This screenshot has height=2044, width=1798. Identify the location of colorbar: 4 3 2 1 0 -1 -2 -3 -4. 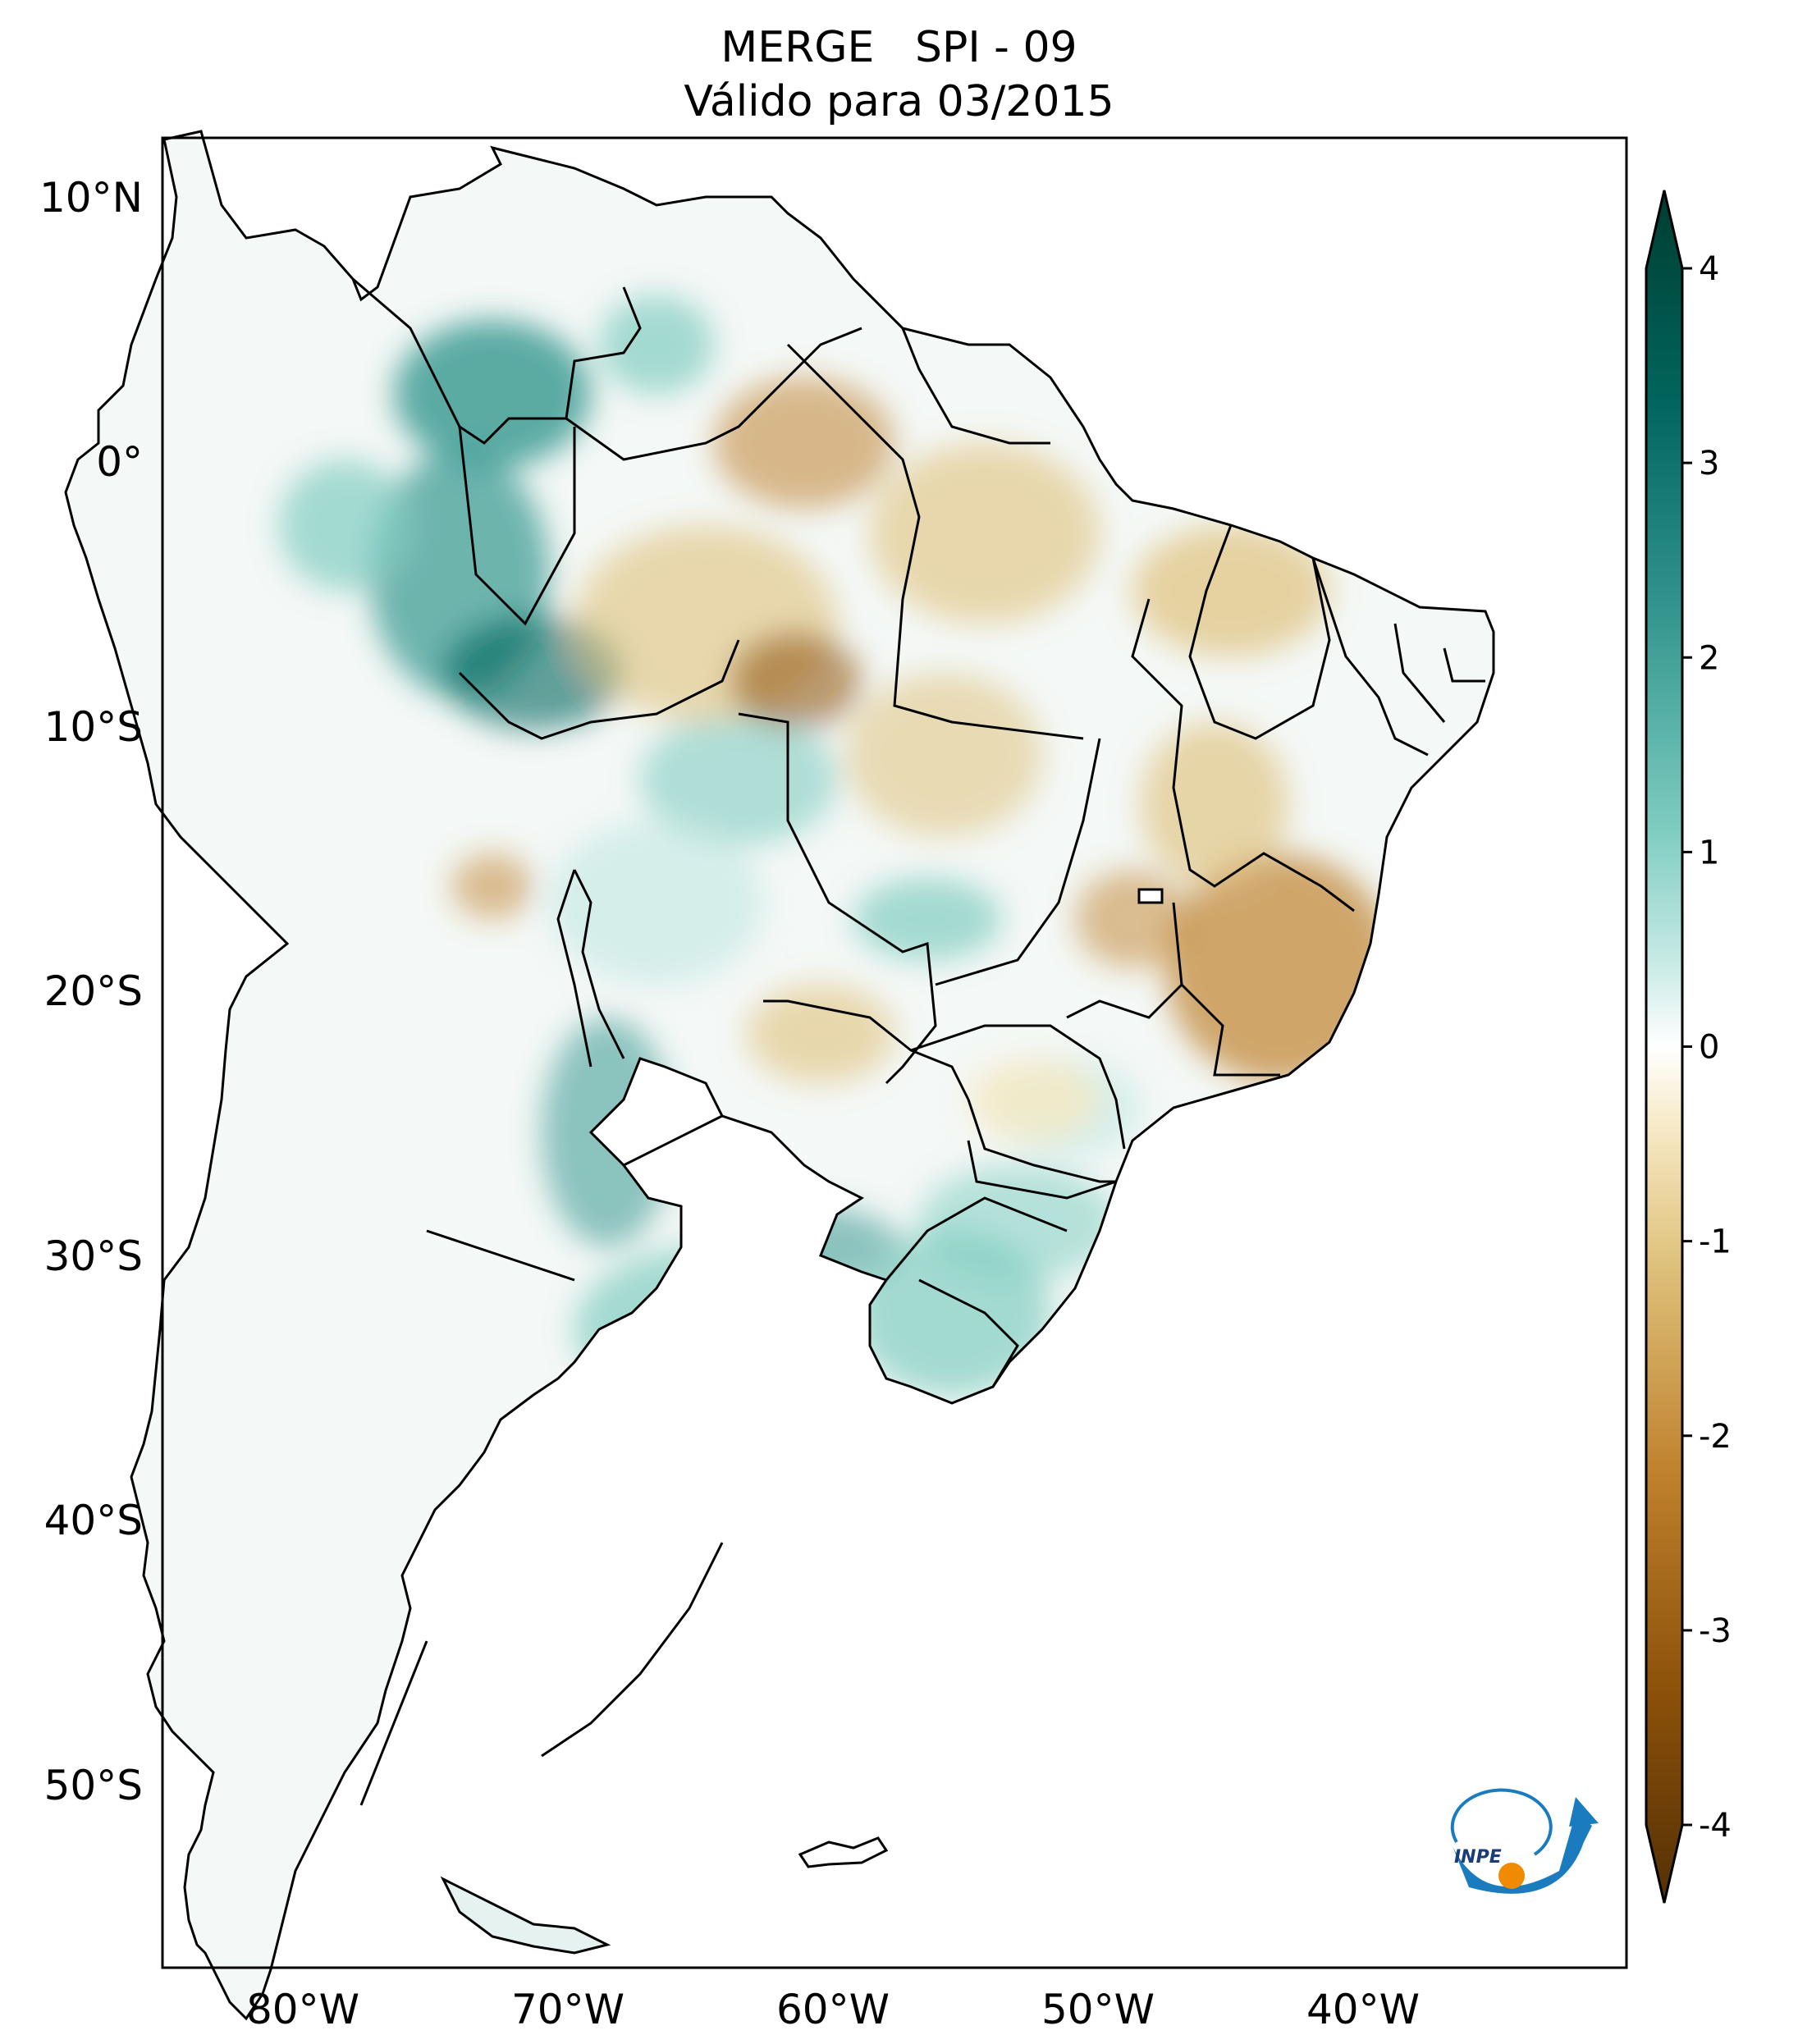
(1688, 1047).